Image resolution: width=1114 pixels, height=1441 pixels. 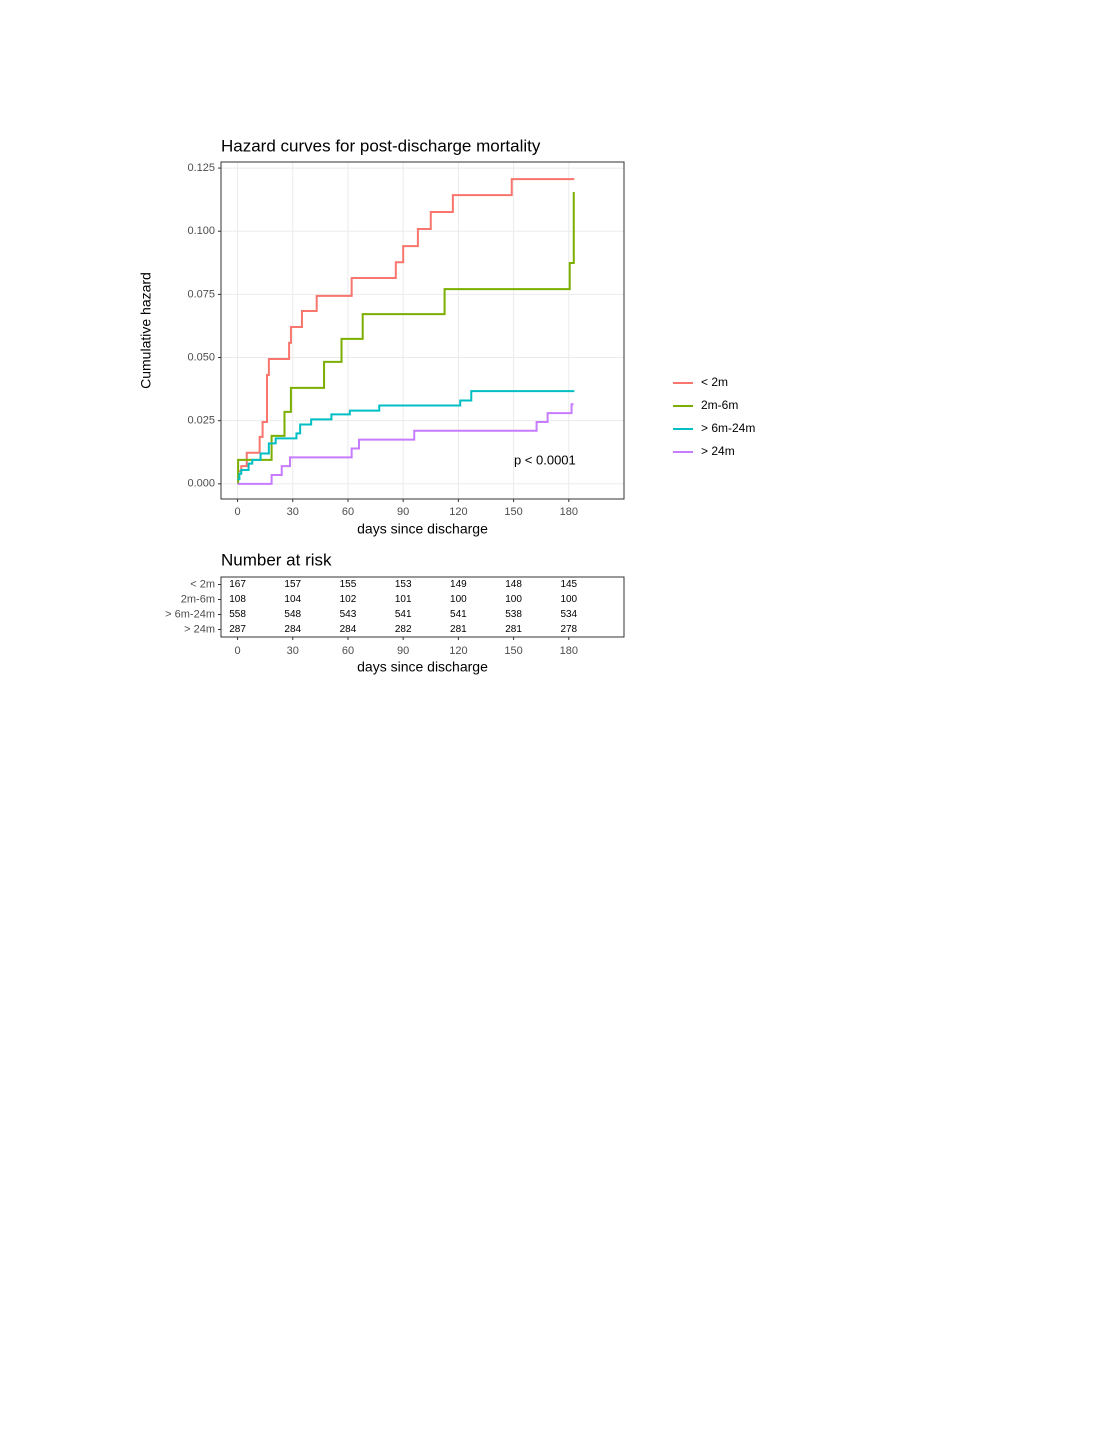 I want to click on risk-count: 101, so click(x=403, y=599).